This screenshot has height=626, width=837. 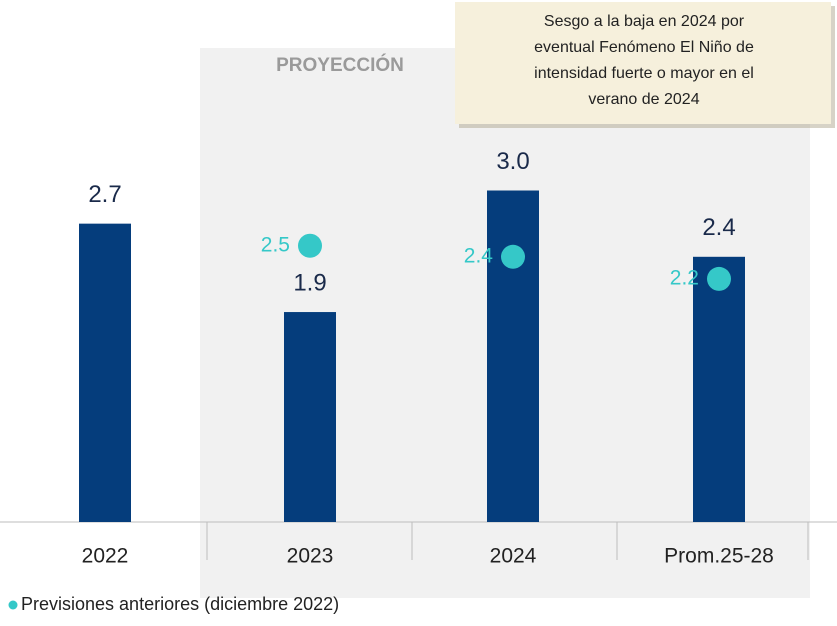 I want to click on value-label: 3.0, so click(x=512, y=161).